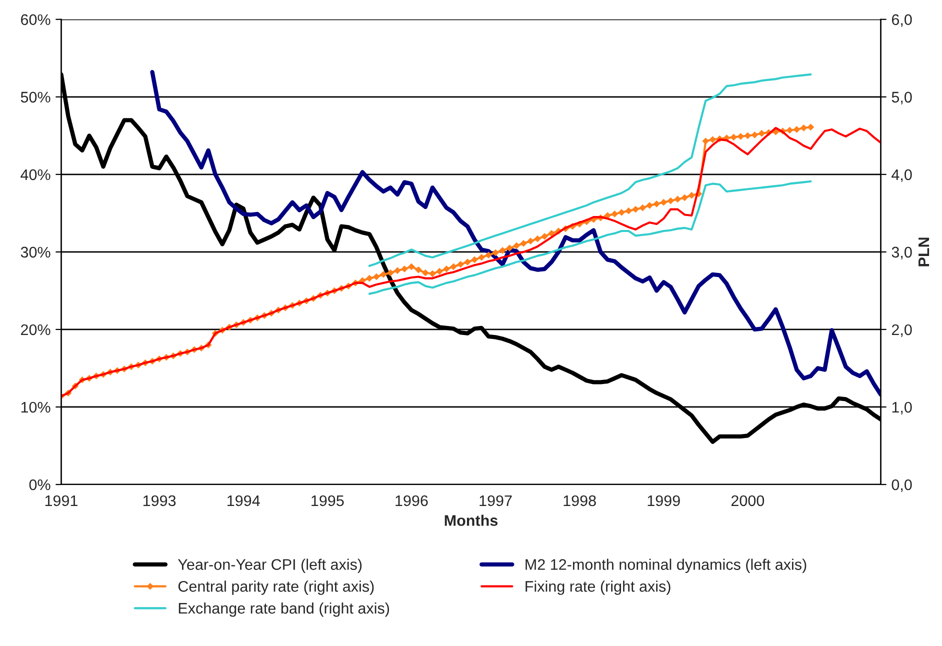 This screenshot has height=646, width=942. What do you see at coordinates (412, 500) in the screenshot?
I see `x-tick-label: 1996` at bounding box center [412, 500].